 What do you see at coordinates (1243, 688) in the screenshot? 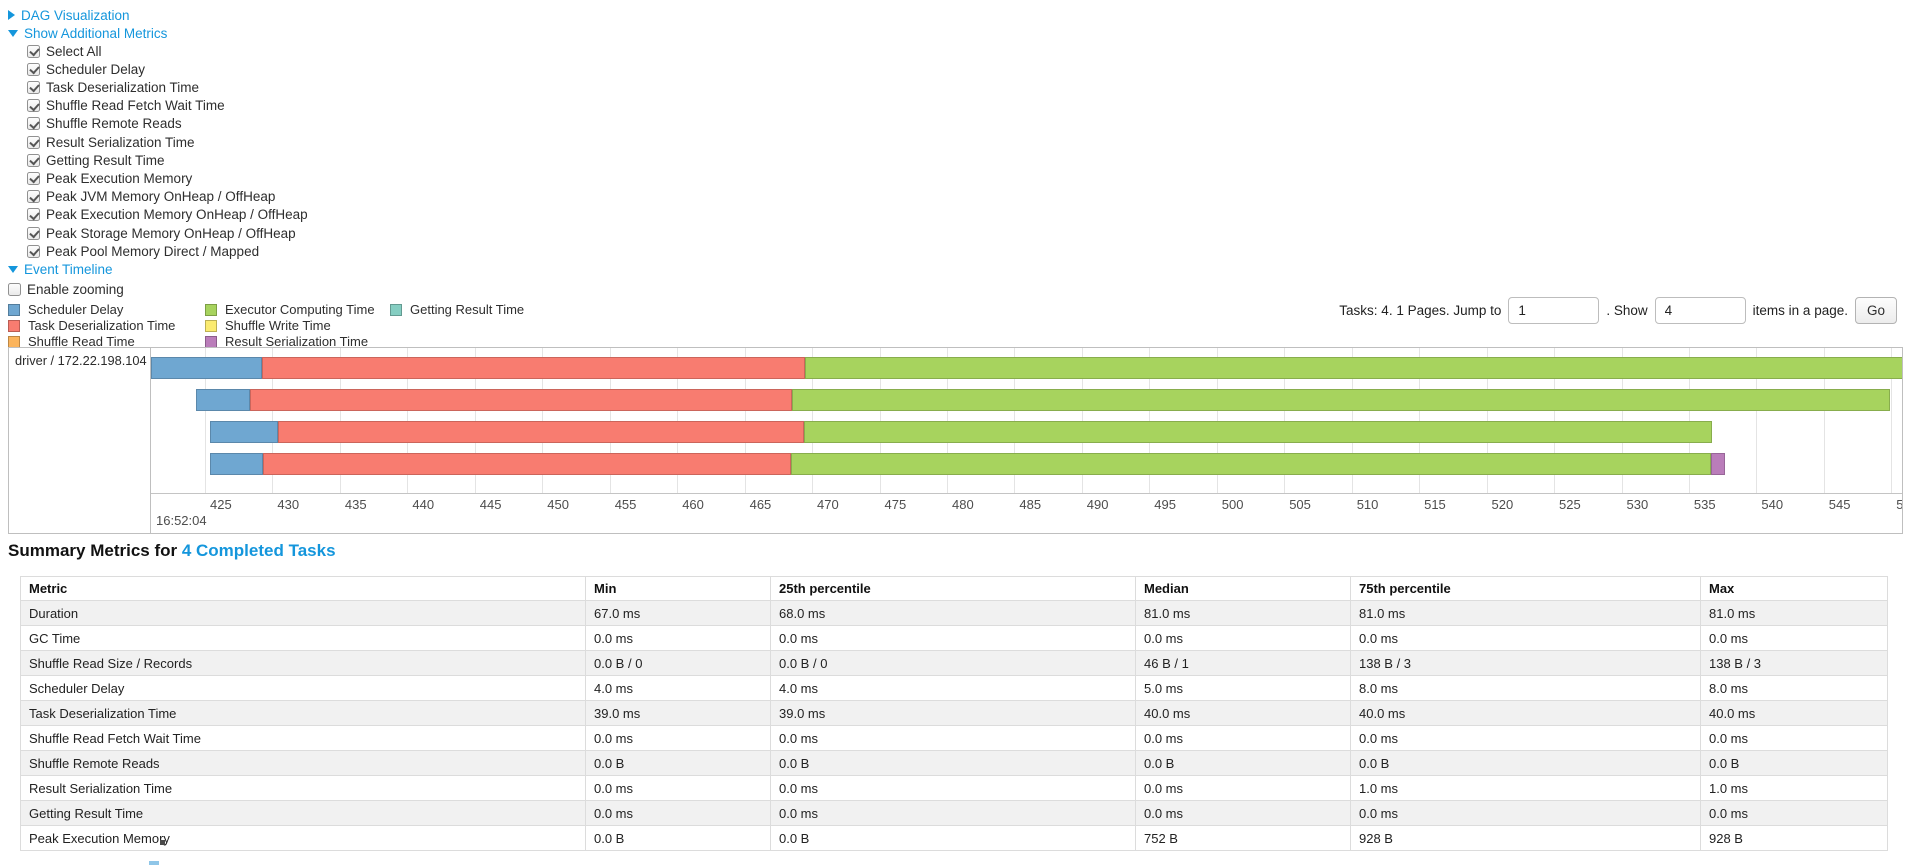
I see `metric-value-cell: 5.0 ms` at bounding box center [1243, 688].